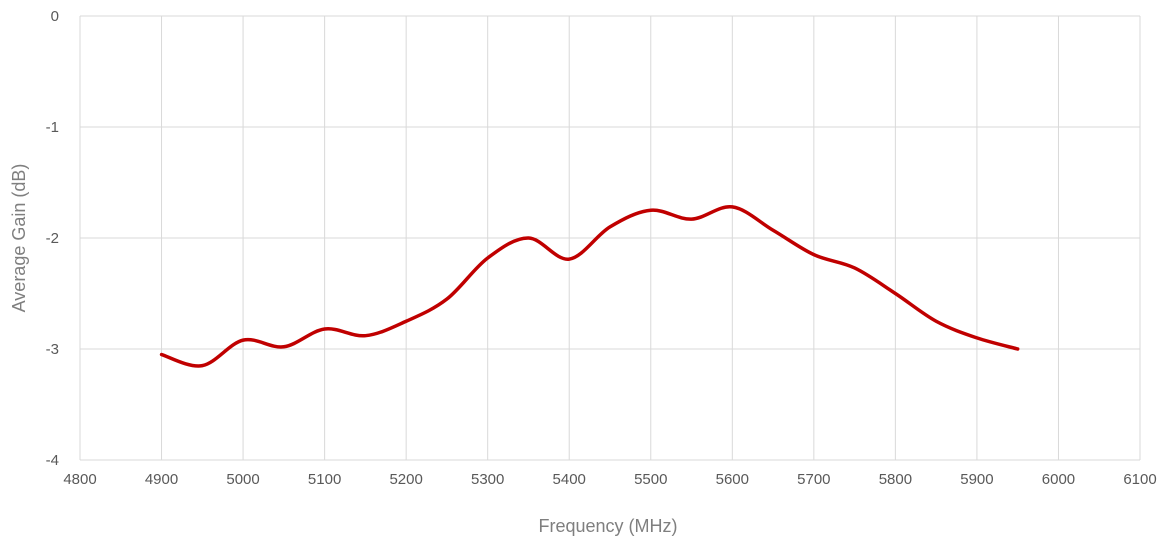 The width and height of the screenshot is (1171, 545). I want to click on x-tick-label: 6000, so click(1058, 479).